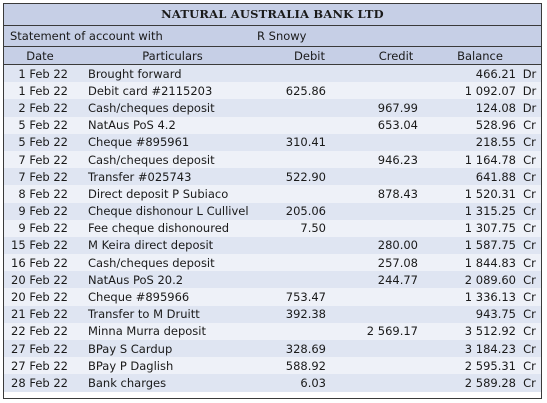  What do you see at coordinates (172, 280) in the screenshot?
I see `transaction-particulars: NatAus PoS 20.2` at bounding box center [172, 280].